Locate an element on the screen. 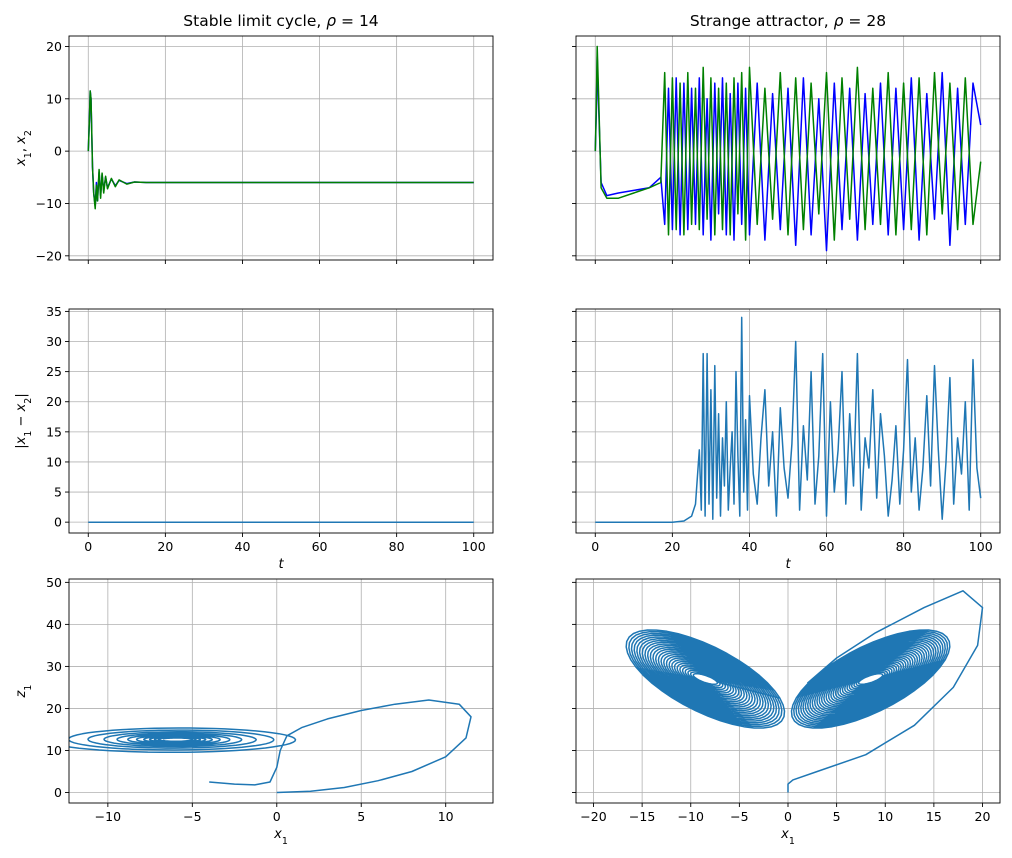 The width and height of the screenshot is (1012, 858). y-tick-label: 25 is located at coordinates (54, 371).